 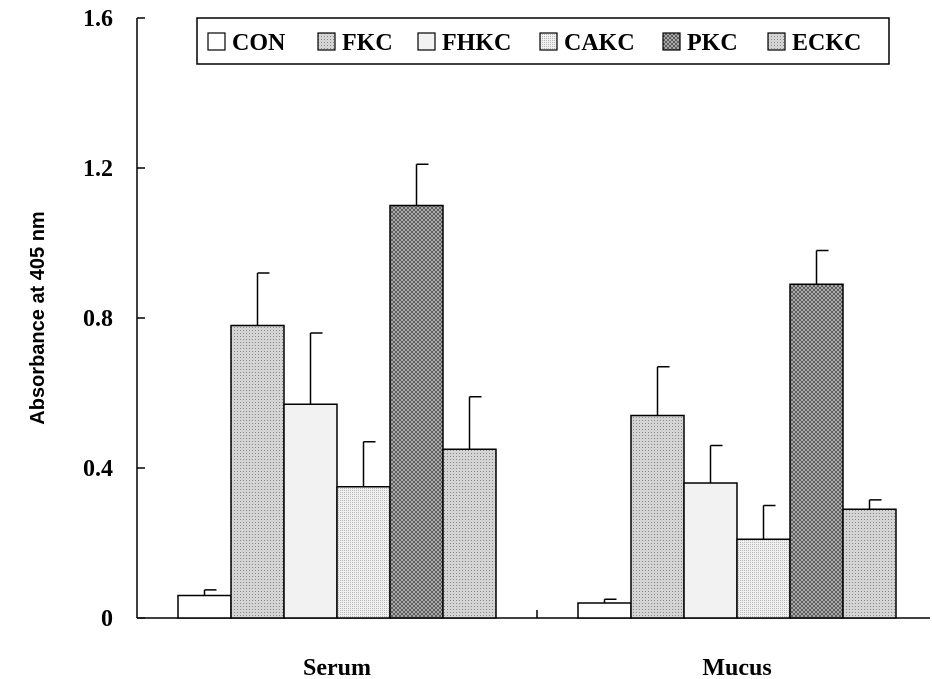 I want to click on bar-cakc-serum, so click(x=363, y=552).